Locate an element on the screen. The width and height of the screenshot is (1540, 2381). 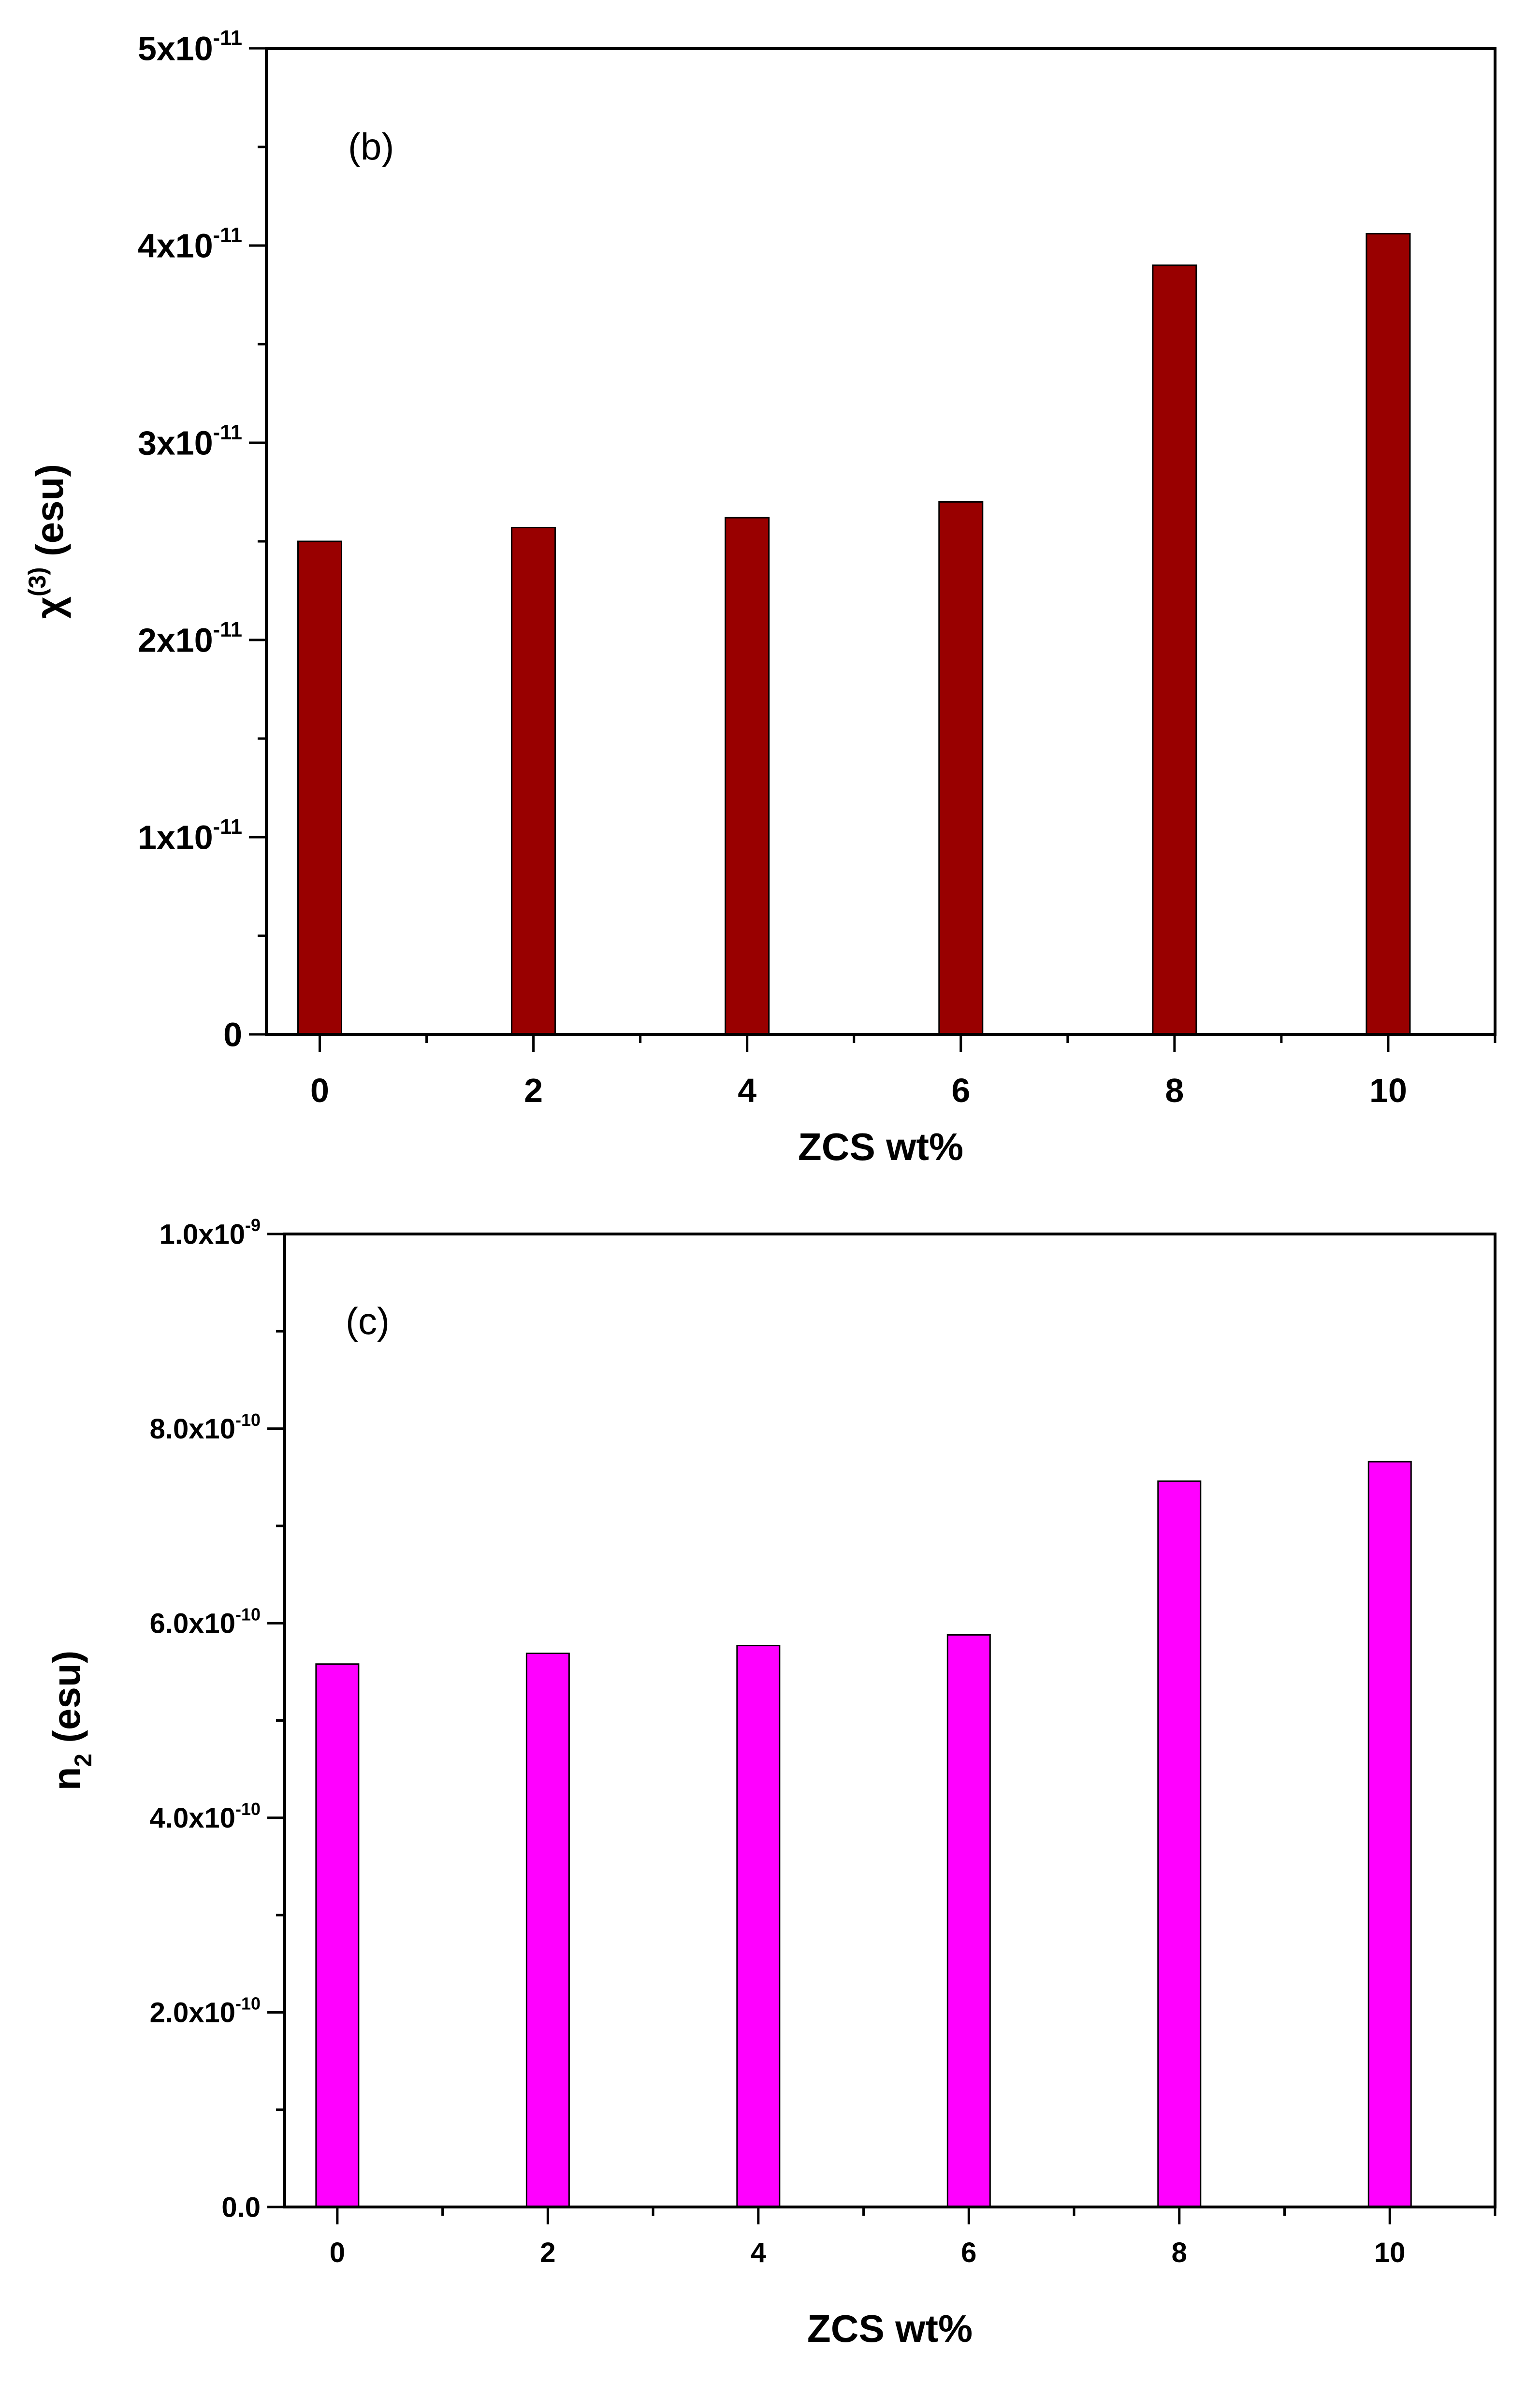
y-tick-label: 0 is located at coordinates (233, 1035).